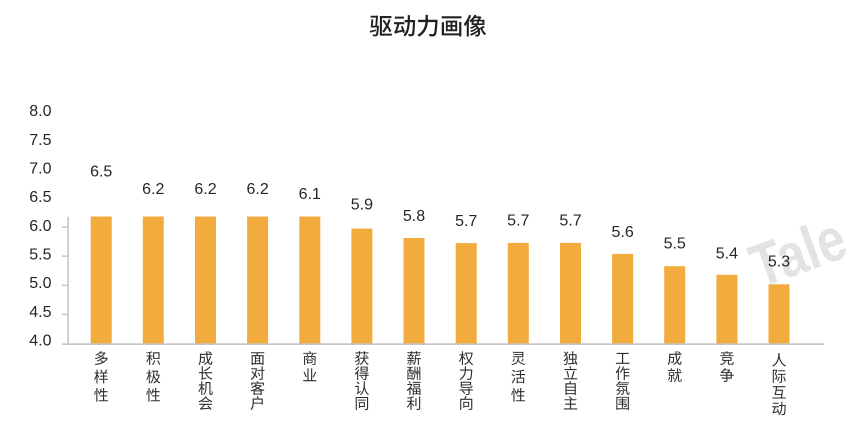  Describe the element at coordinates (40, 111) in the screenshot. I see `svg-text: 8.0` at that location.